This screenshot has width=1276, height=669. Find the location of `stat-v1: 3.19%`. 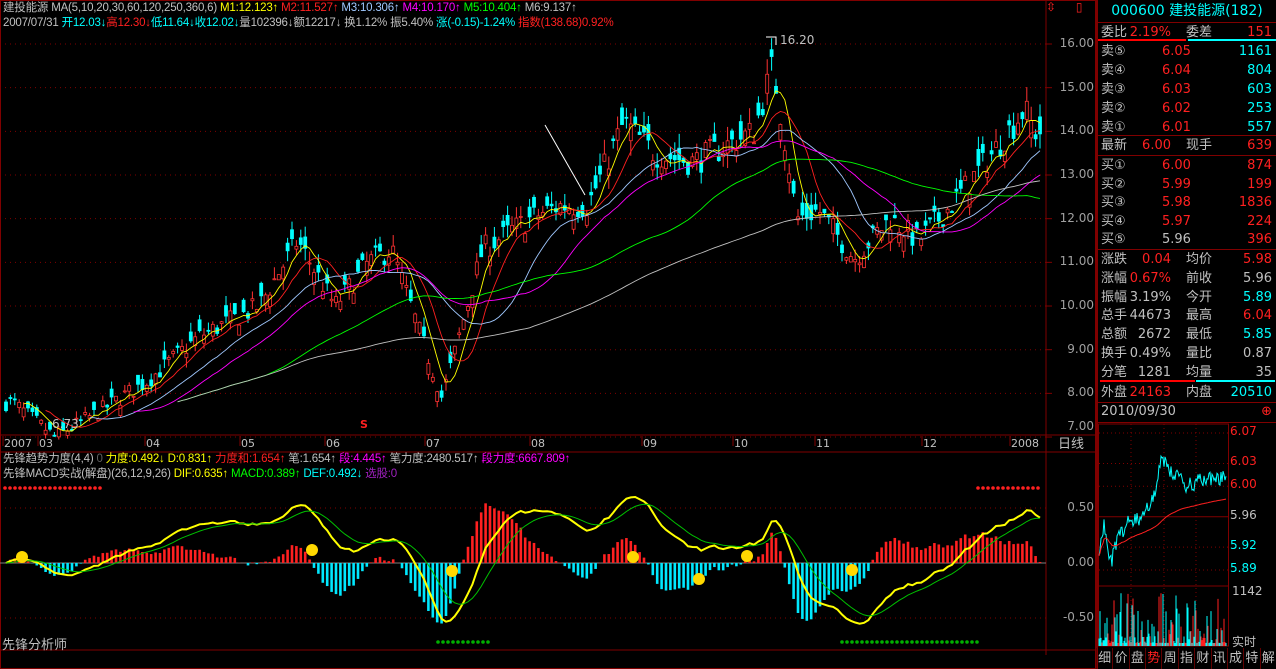

stat-v1: 3.19% is located at coordinates (1150, 297).